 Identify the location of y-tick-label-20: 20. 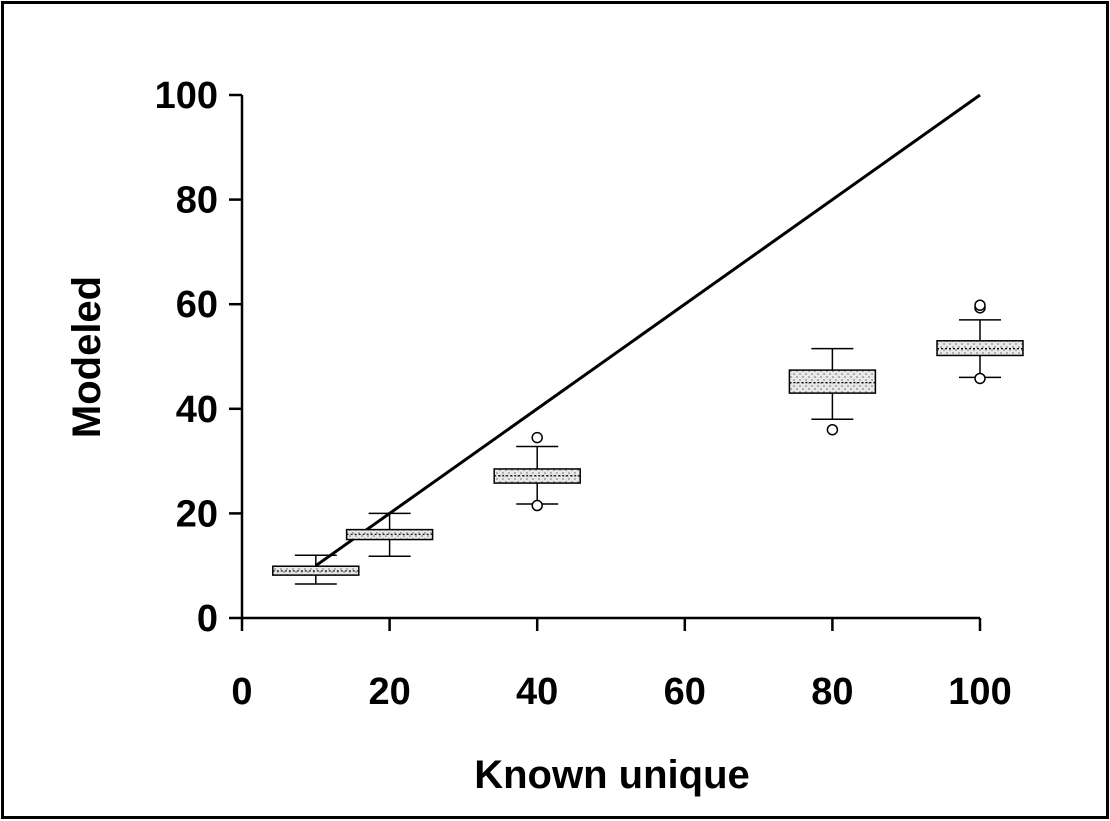
(197, 514).